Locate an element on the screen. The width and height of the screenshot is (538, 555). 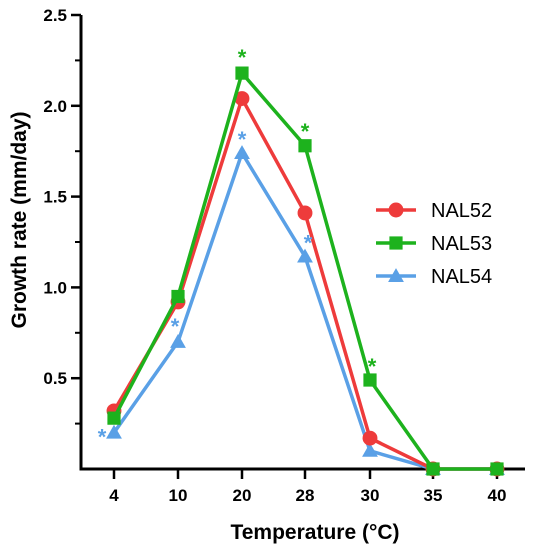
legend: NAL52 NAL53 NAL54 is located at coordinates (434, 244).